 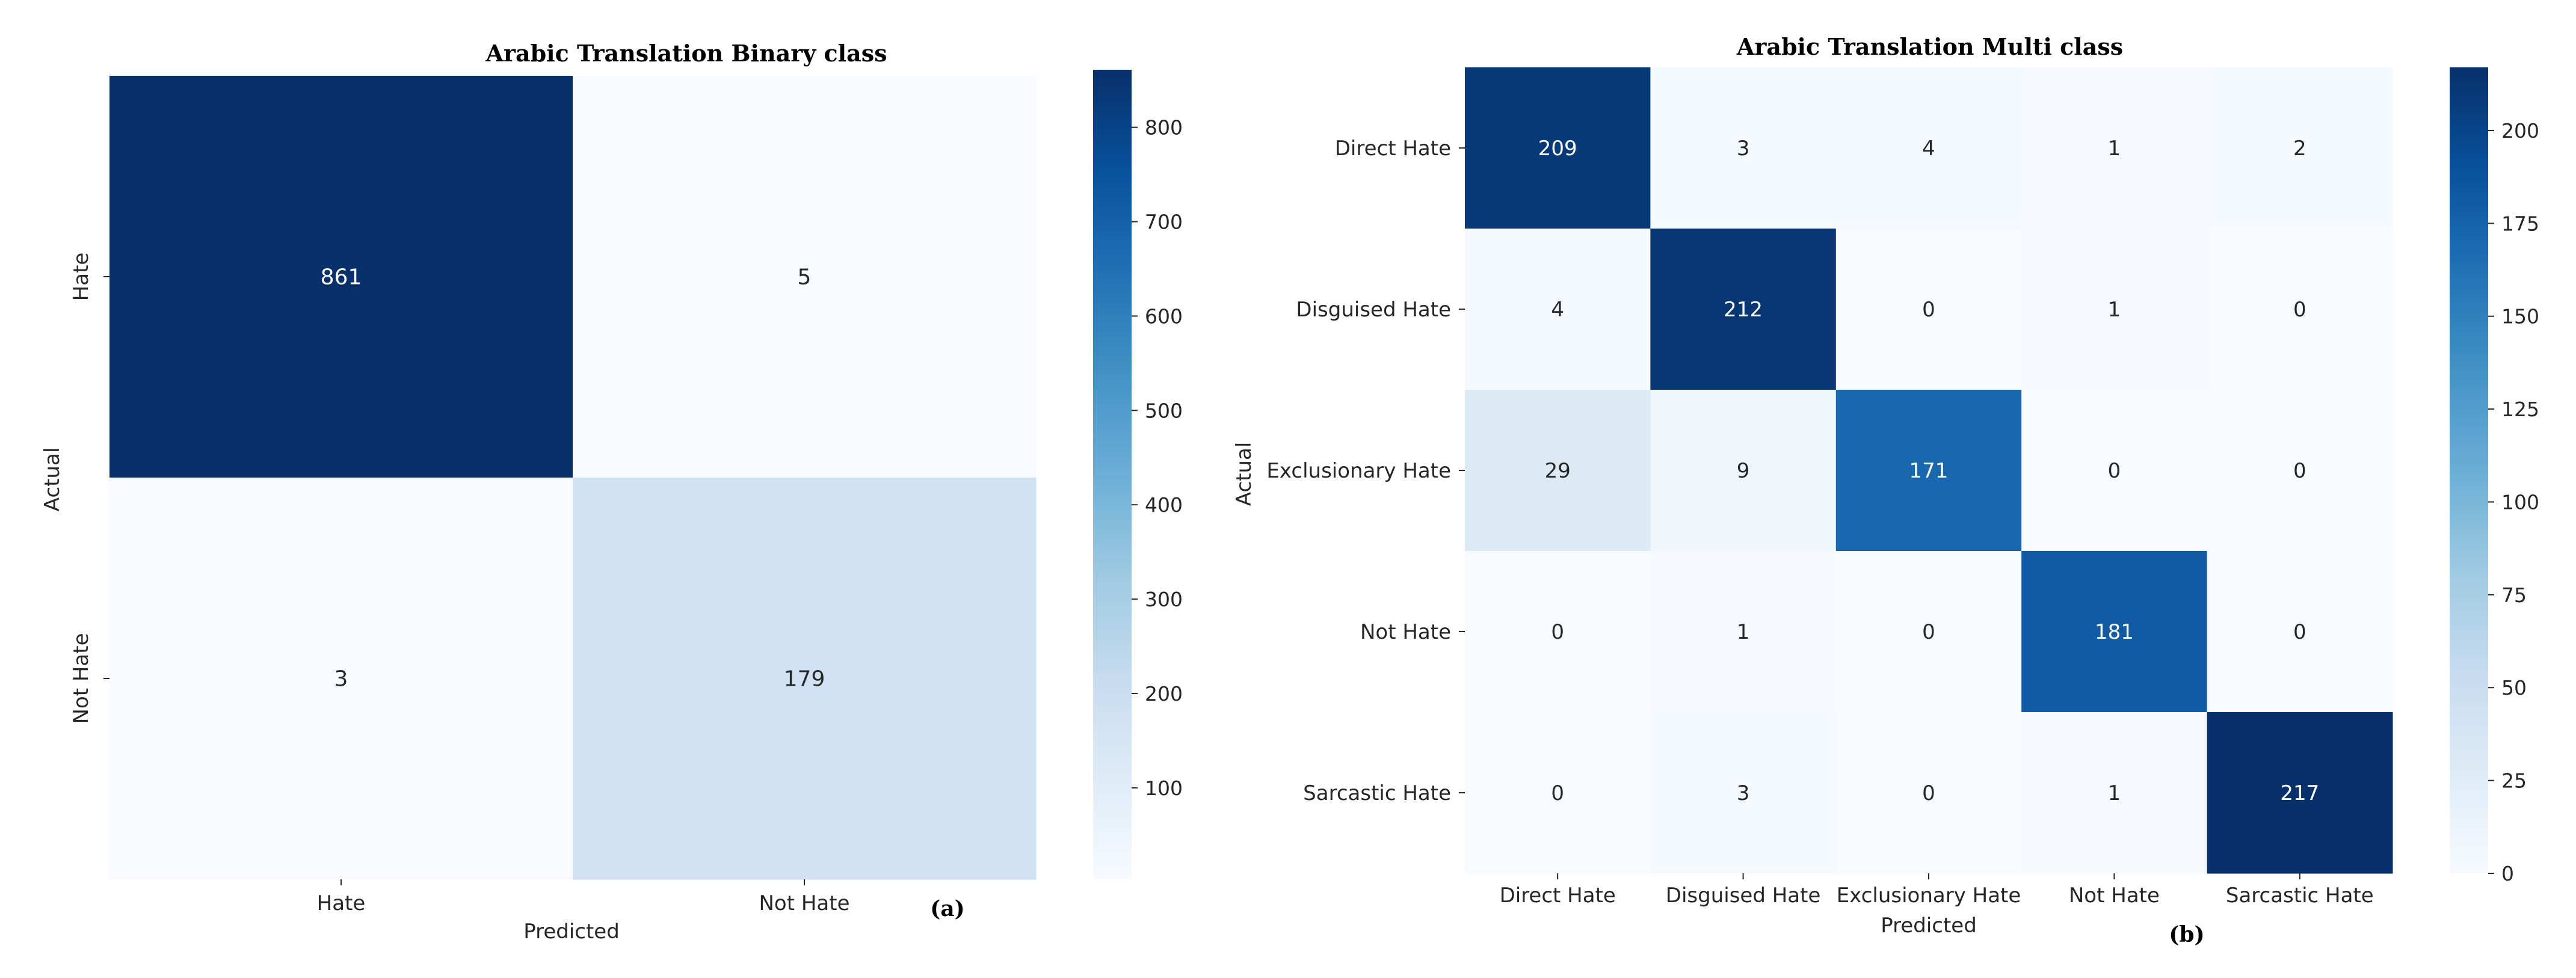 What do you see at coordinates (1373, 310) in the screenshot?
I see `y-tick-label: Disguised Hate` at bounding box center [1373, 310].